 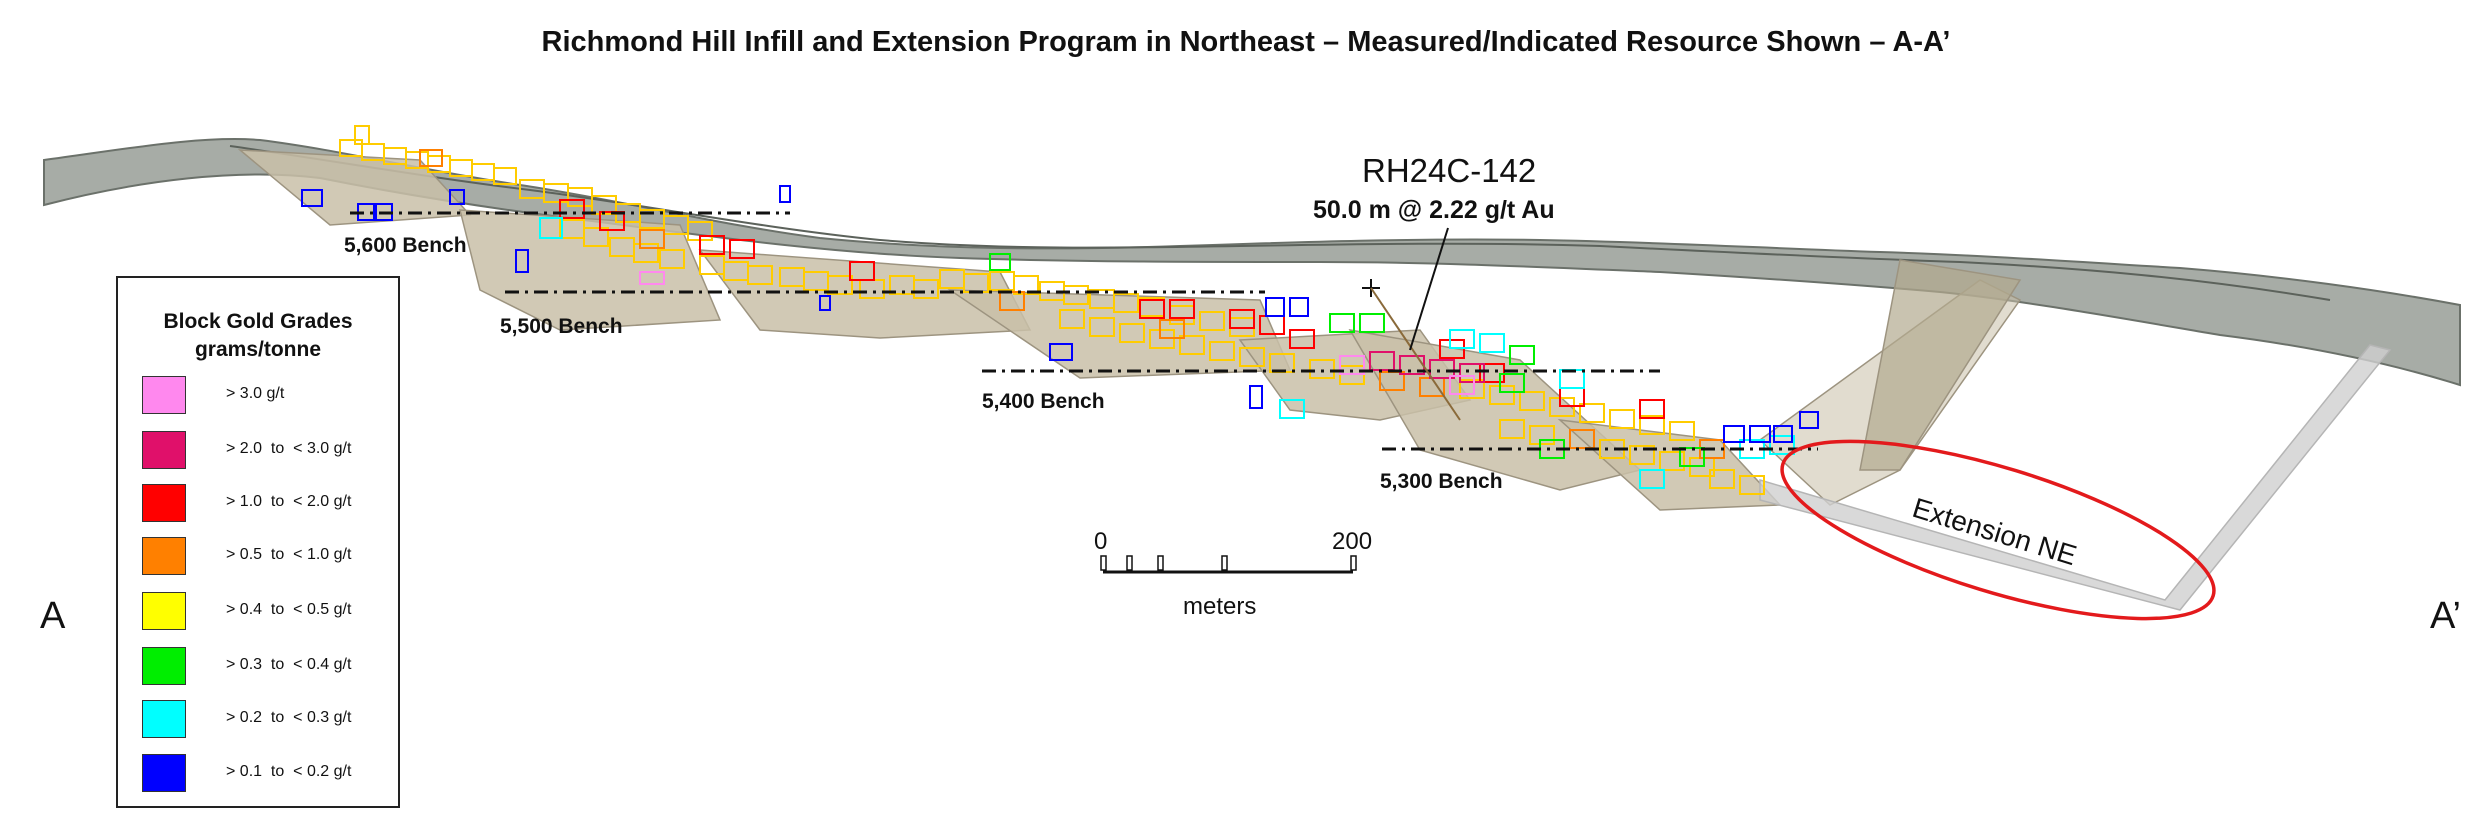 I want to click on scale-unit-label: meters, so click(x=1220, y=606).